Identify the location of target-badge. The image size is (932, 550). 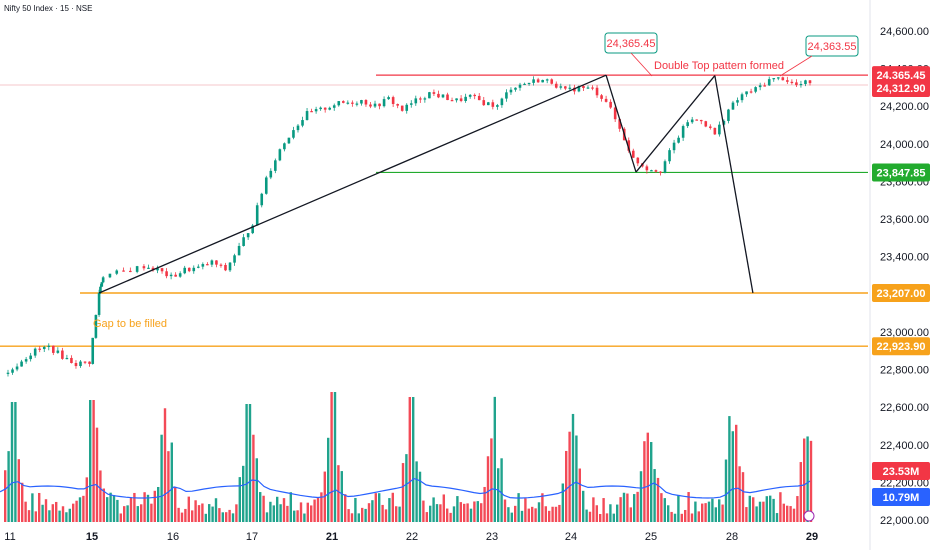
(901, 292).